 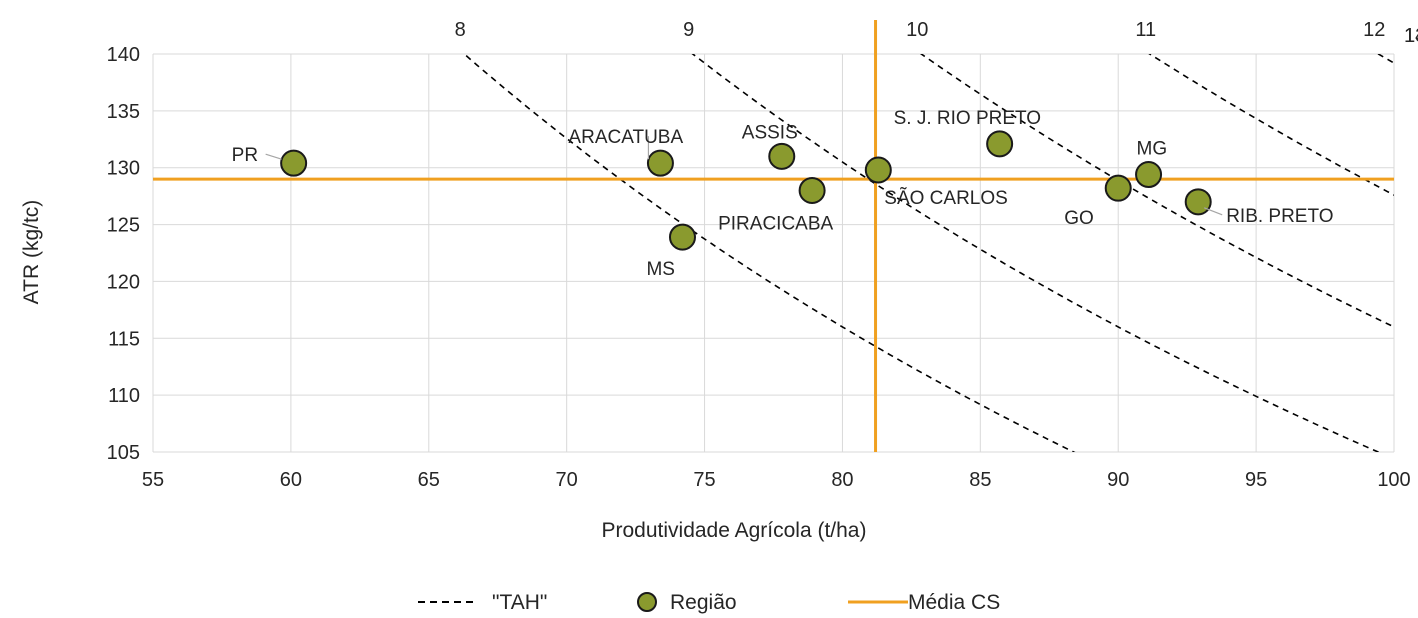 What do you see at coordinates (123, 55) in the screenshot?
I see `y-tick-label: 140` at bounding box center [123, 55].